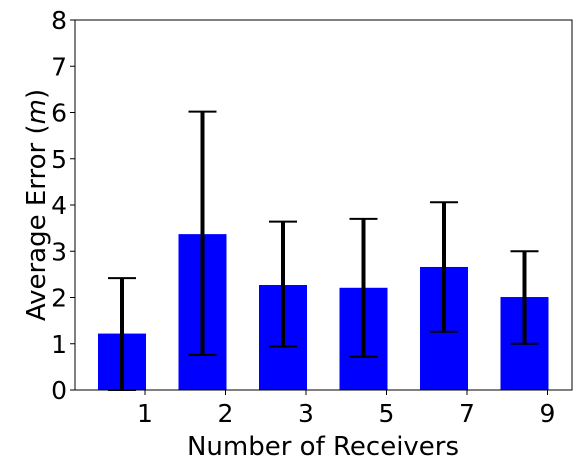 Image resolution: width=584 pixels, height=471 pixels. Describe the element at coordinates (59, 113) in the screenshot. I see `y-tick-label-6: 6` at that location.